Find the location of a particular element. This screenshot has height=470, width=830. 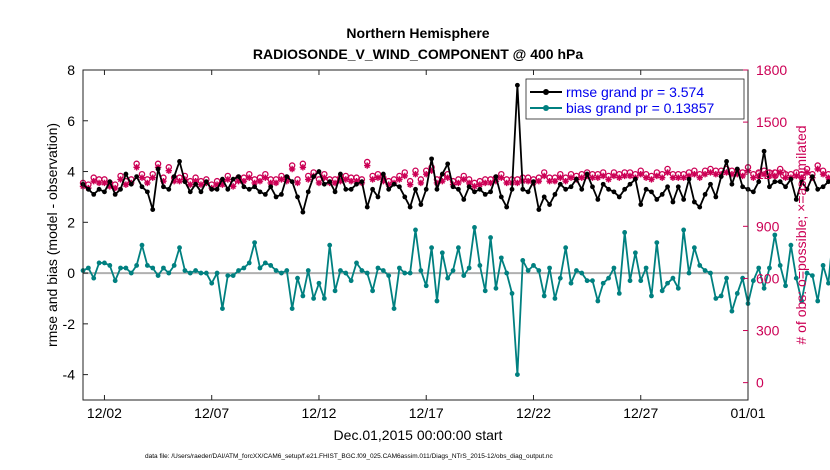

chart-title: Northern Hemisphere is located at coordinates (417, 33).